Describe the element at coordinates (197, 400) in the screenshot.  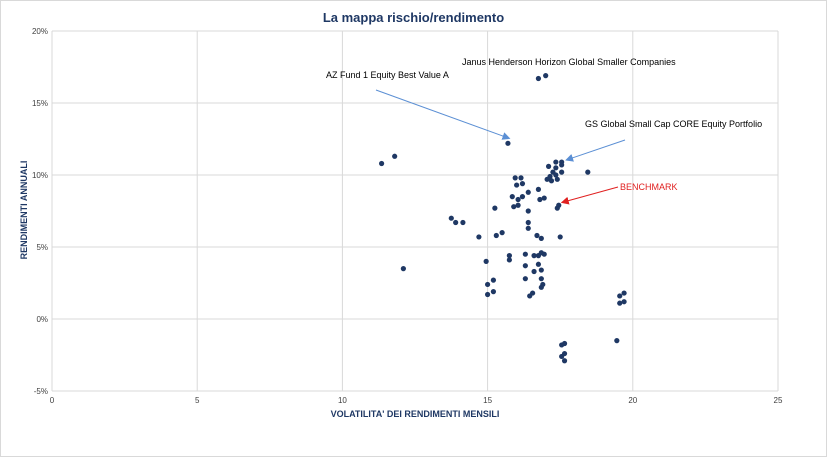
I see `x-tick-label: 5` at that location.